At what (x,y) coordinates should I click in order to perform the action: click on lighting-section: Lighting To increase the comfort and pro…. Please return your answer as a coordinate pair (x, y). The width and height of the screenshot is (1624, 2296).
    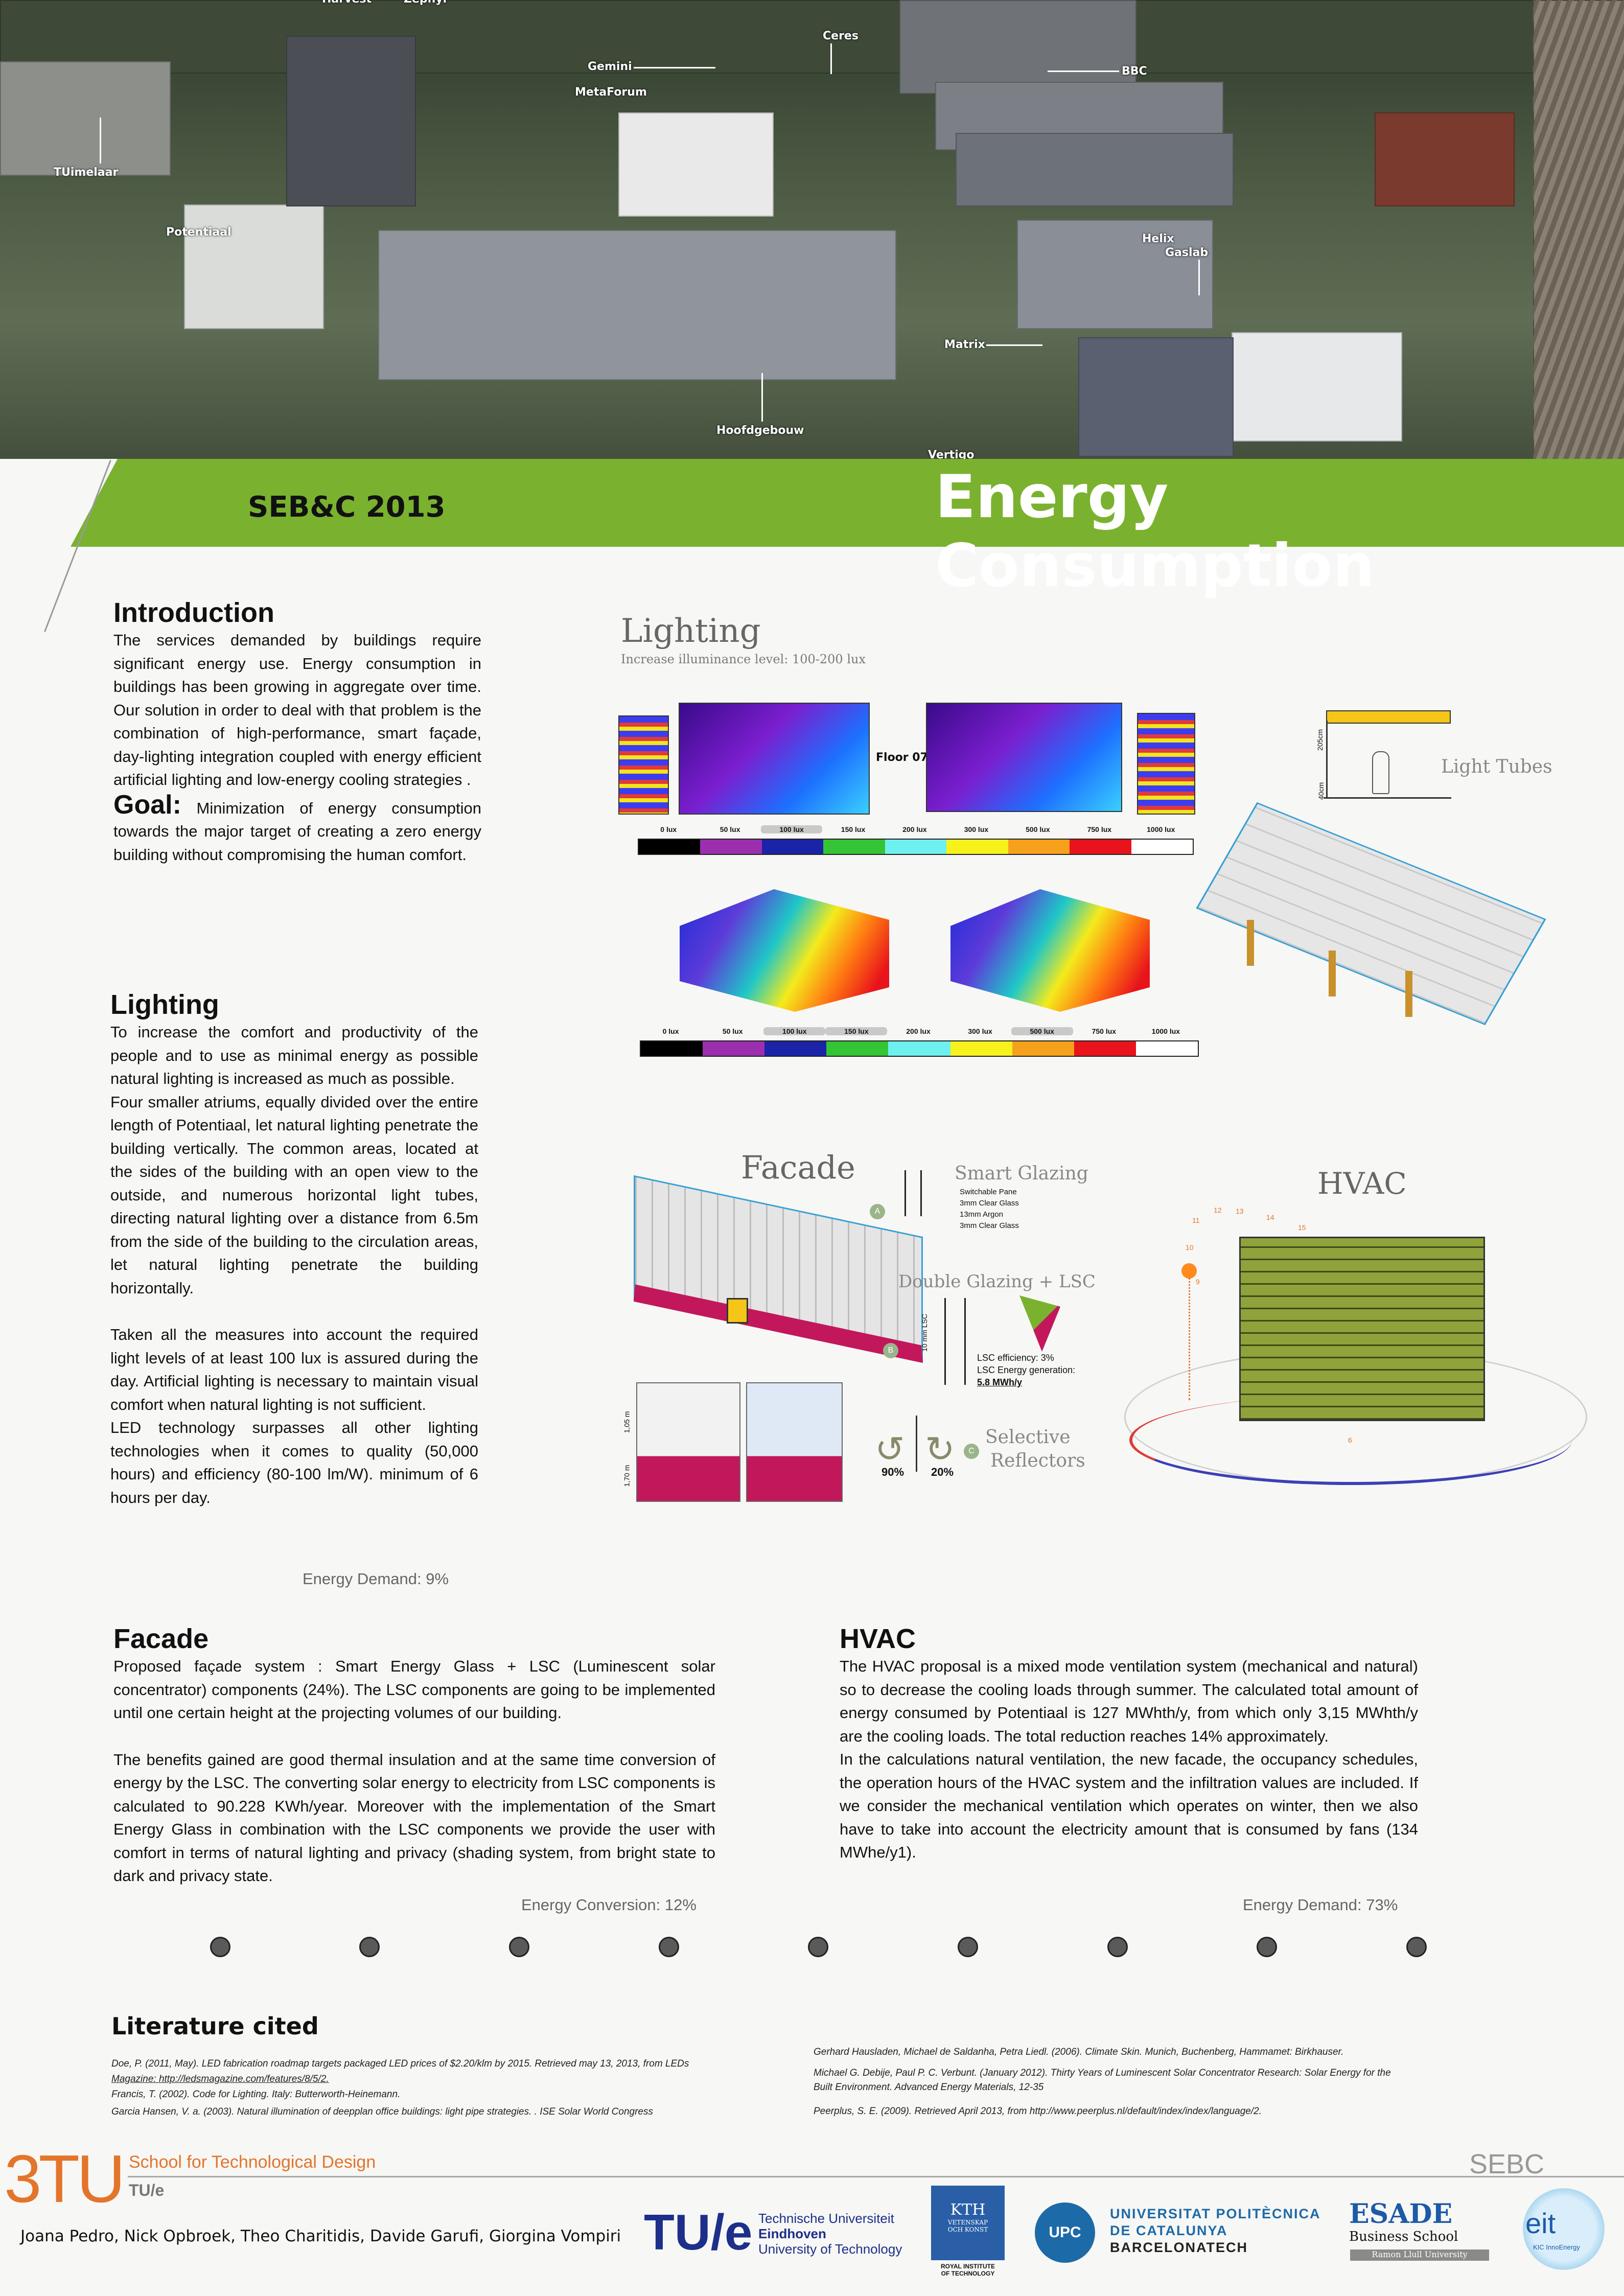
    Looking at the image, I should click on (294, 1249).